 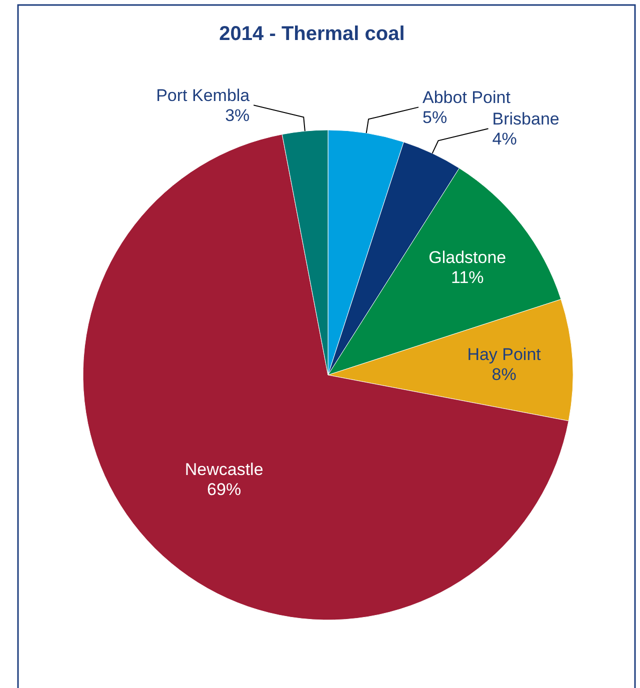 I want to click on slice-label: Hay Point, so click(x=504, y=354).